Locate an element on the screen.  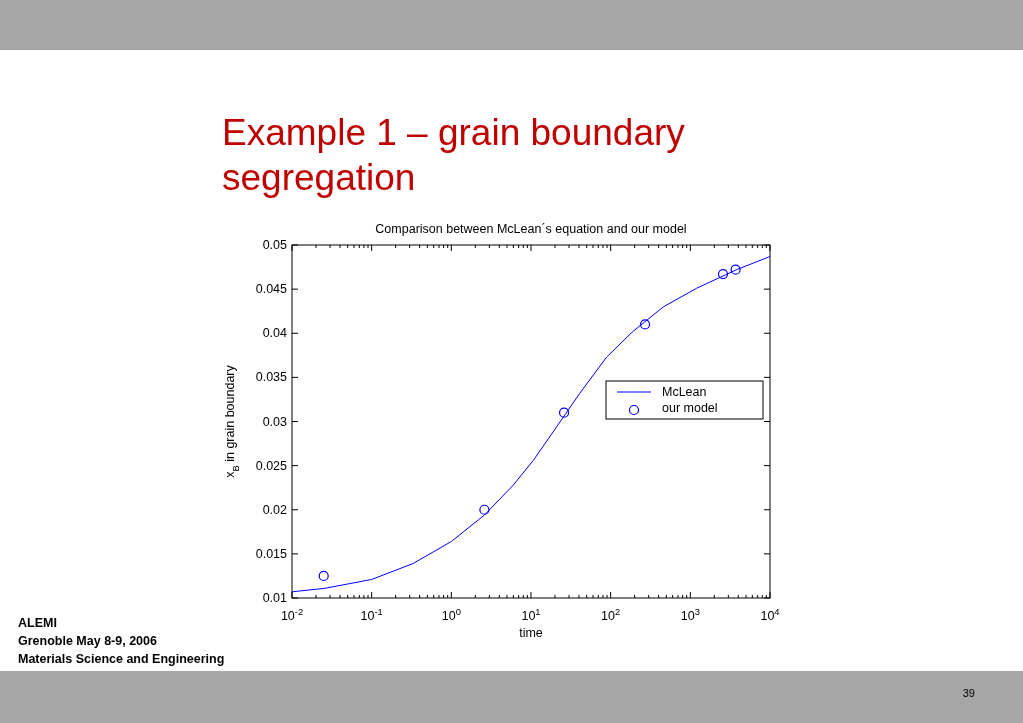
x-tick-label: 10$^{-1}$ is located at coordinates (371, 615).